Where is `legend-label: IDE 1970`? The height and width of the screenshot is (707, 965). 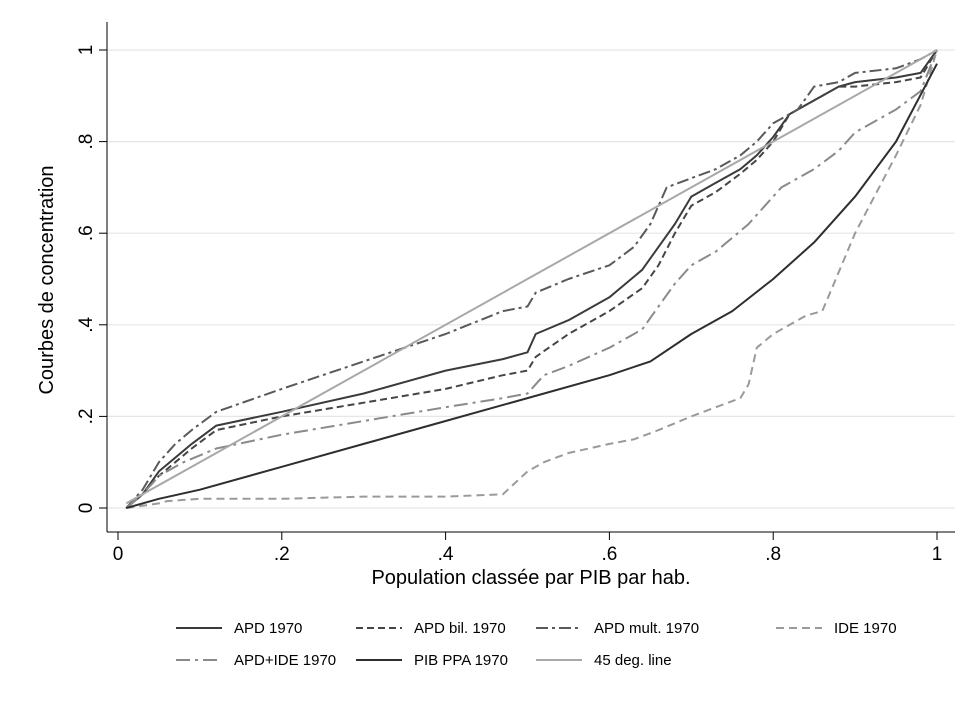 legend-label: IDE 1970 is located at coordinates (865, 628).